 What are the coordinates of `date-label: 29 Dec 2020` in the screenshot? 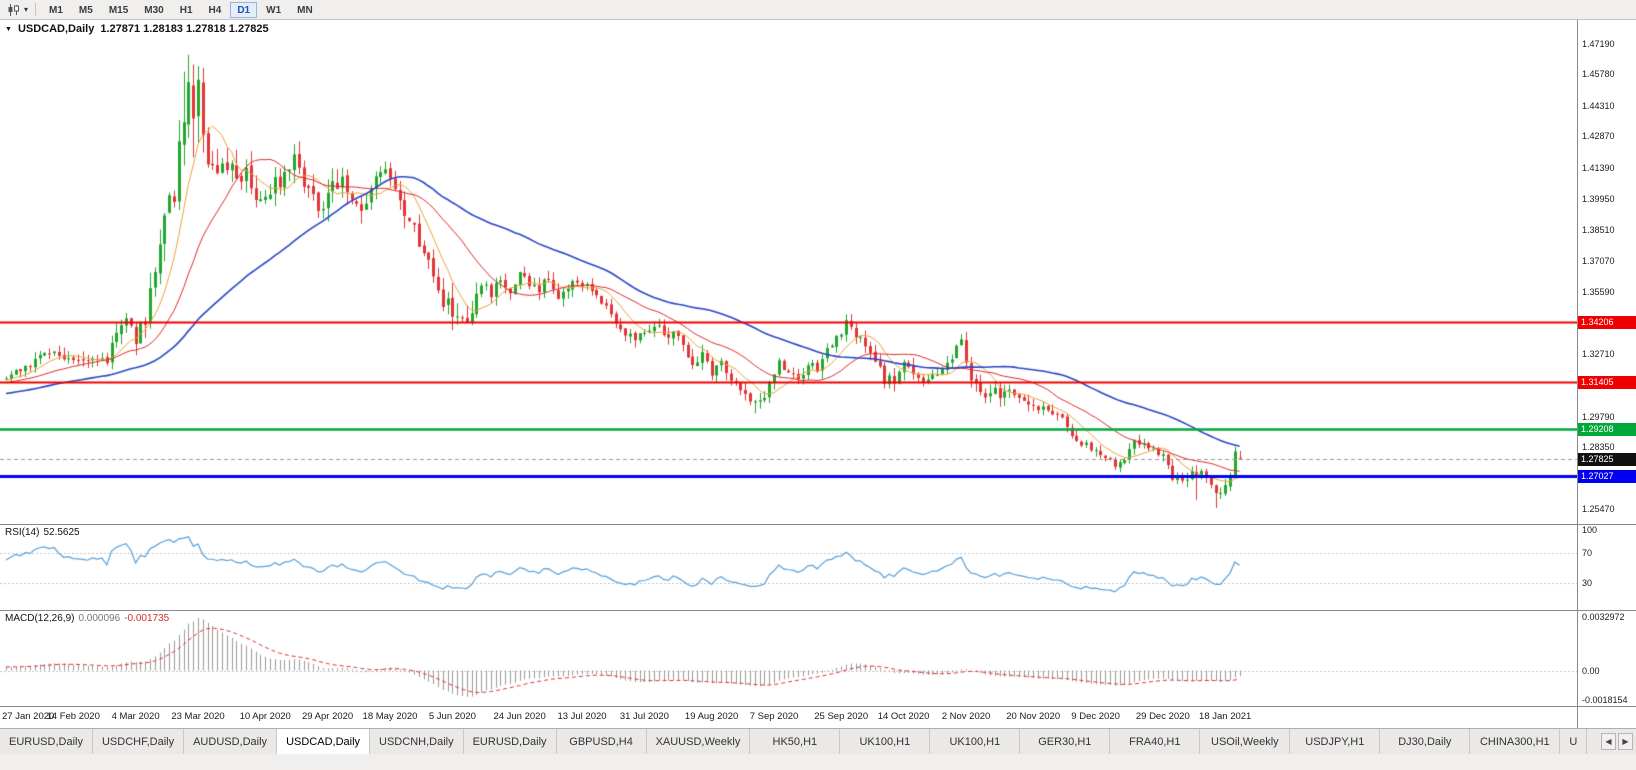 It's located at (1162, 716).